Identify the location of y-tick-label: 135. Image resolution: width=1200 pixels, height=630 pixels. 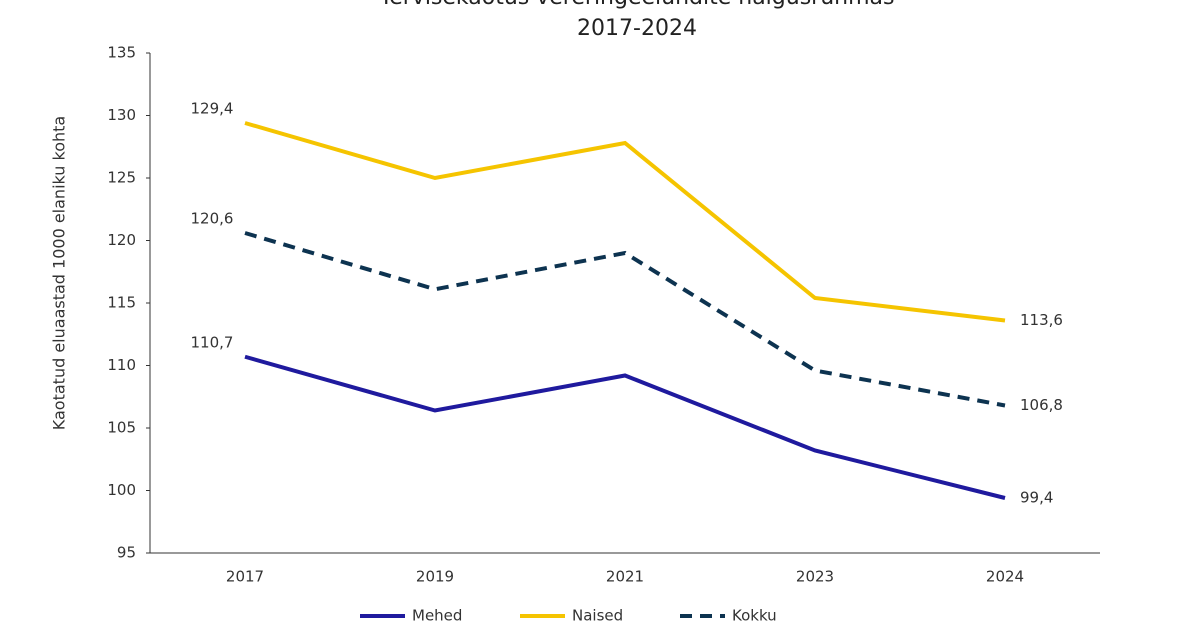
(121, 53).